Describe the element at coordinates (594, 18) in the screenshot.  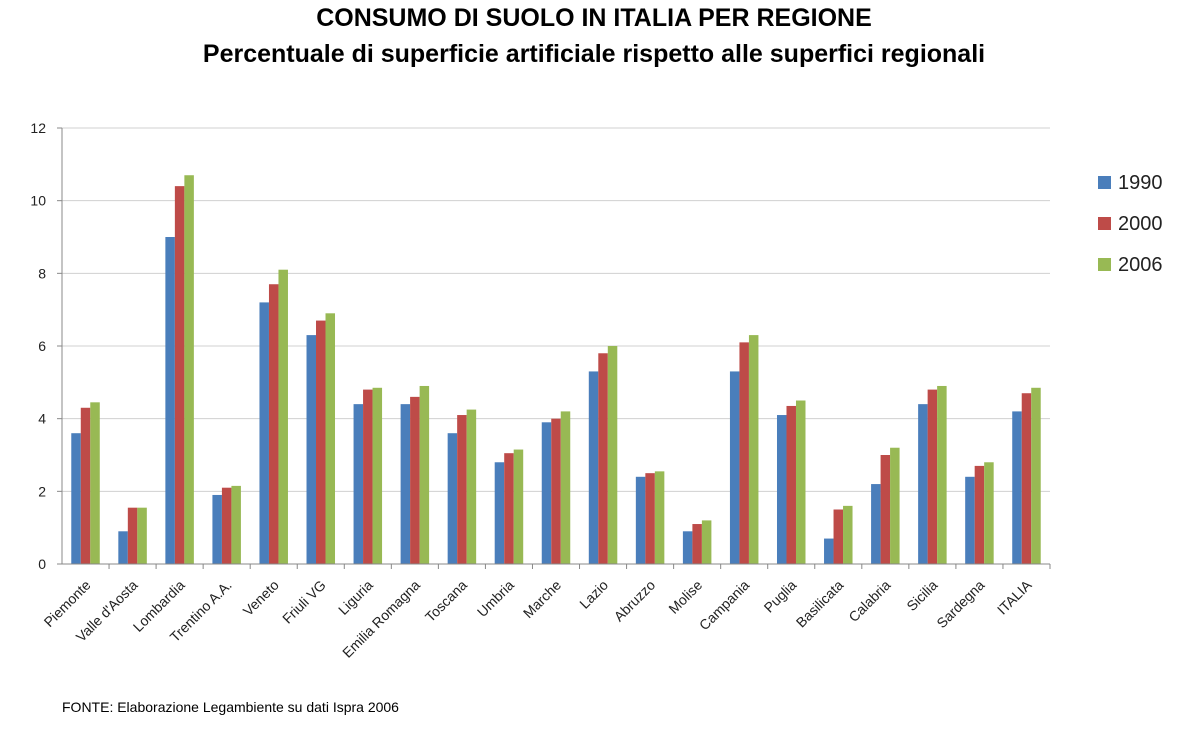
I see `chart-title: CONSUMO DI SUOLO IN ITALIA PER REGIONE` at that location.